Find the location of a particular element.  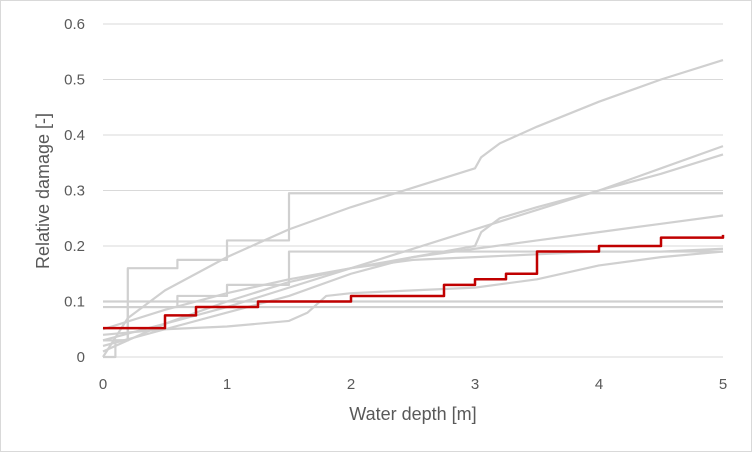

y-tick-label: 0.1 is located at coordinates (74, 302).